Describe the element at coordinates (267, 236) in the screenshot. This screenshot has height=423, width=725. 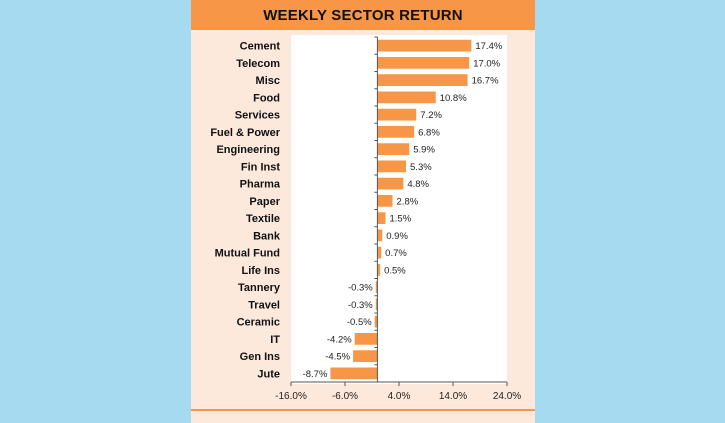
I see `category-label: Bank` at that location.